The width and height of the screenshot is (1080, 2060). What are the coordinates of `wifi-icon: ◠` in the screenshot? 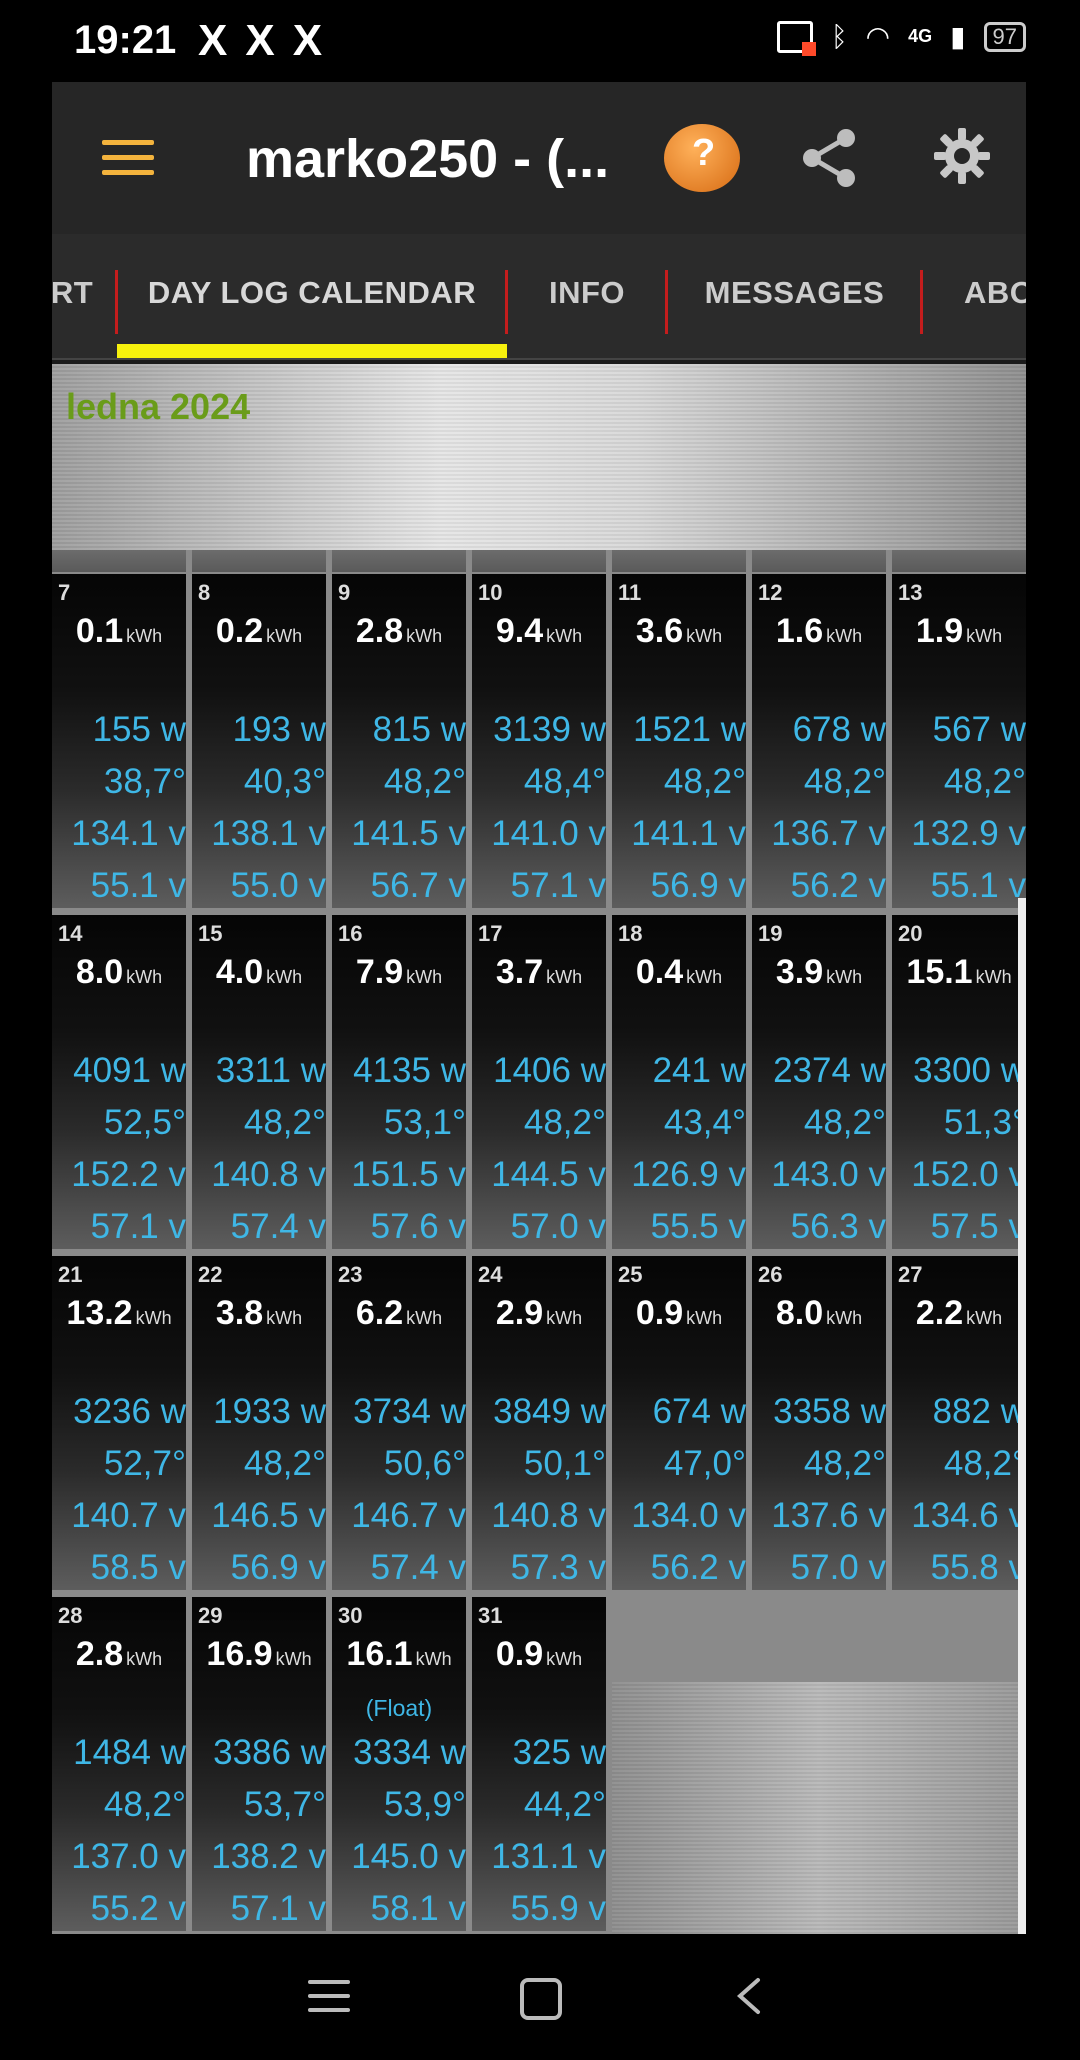 It's located at (878, 36).